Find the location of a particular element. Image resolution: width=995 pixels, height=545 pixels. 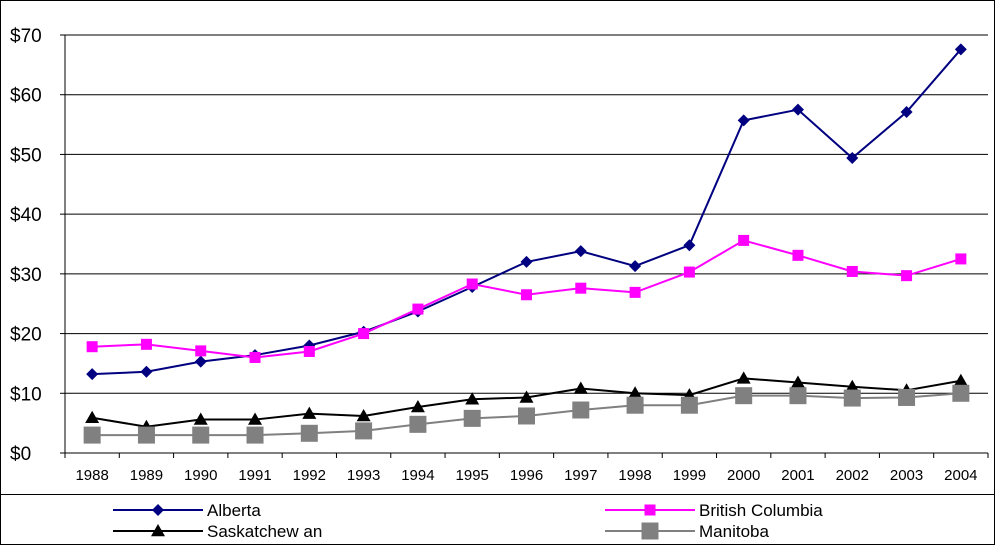

series-manitoba is located at coordinates (526, 414).